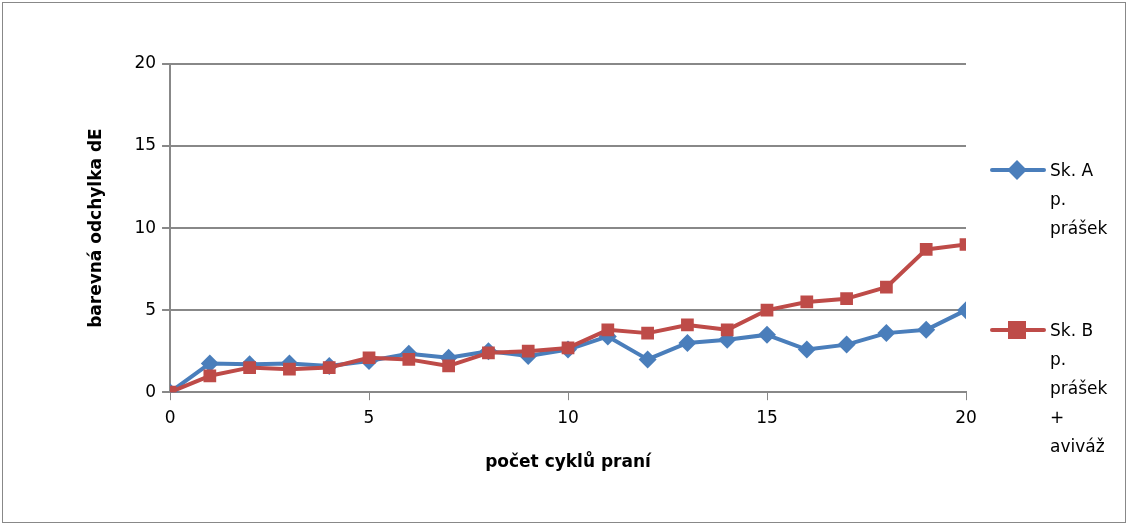 The image size is (1130, 527). I want to click on x-tick-label: 5, so click(369, 416).